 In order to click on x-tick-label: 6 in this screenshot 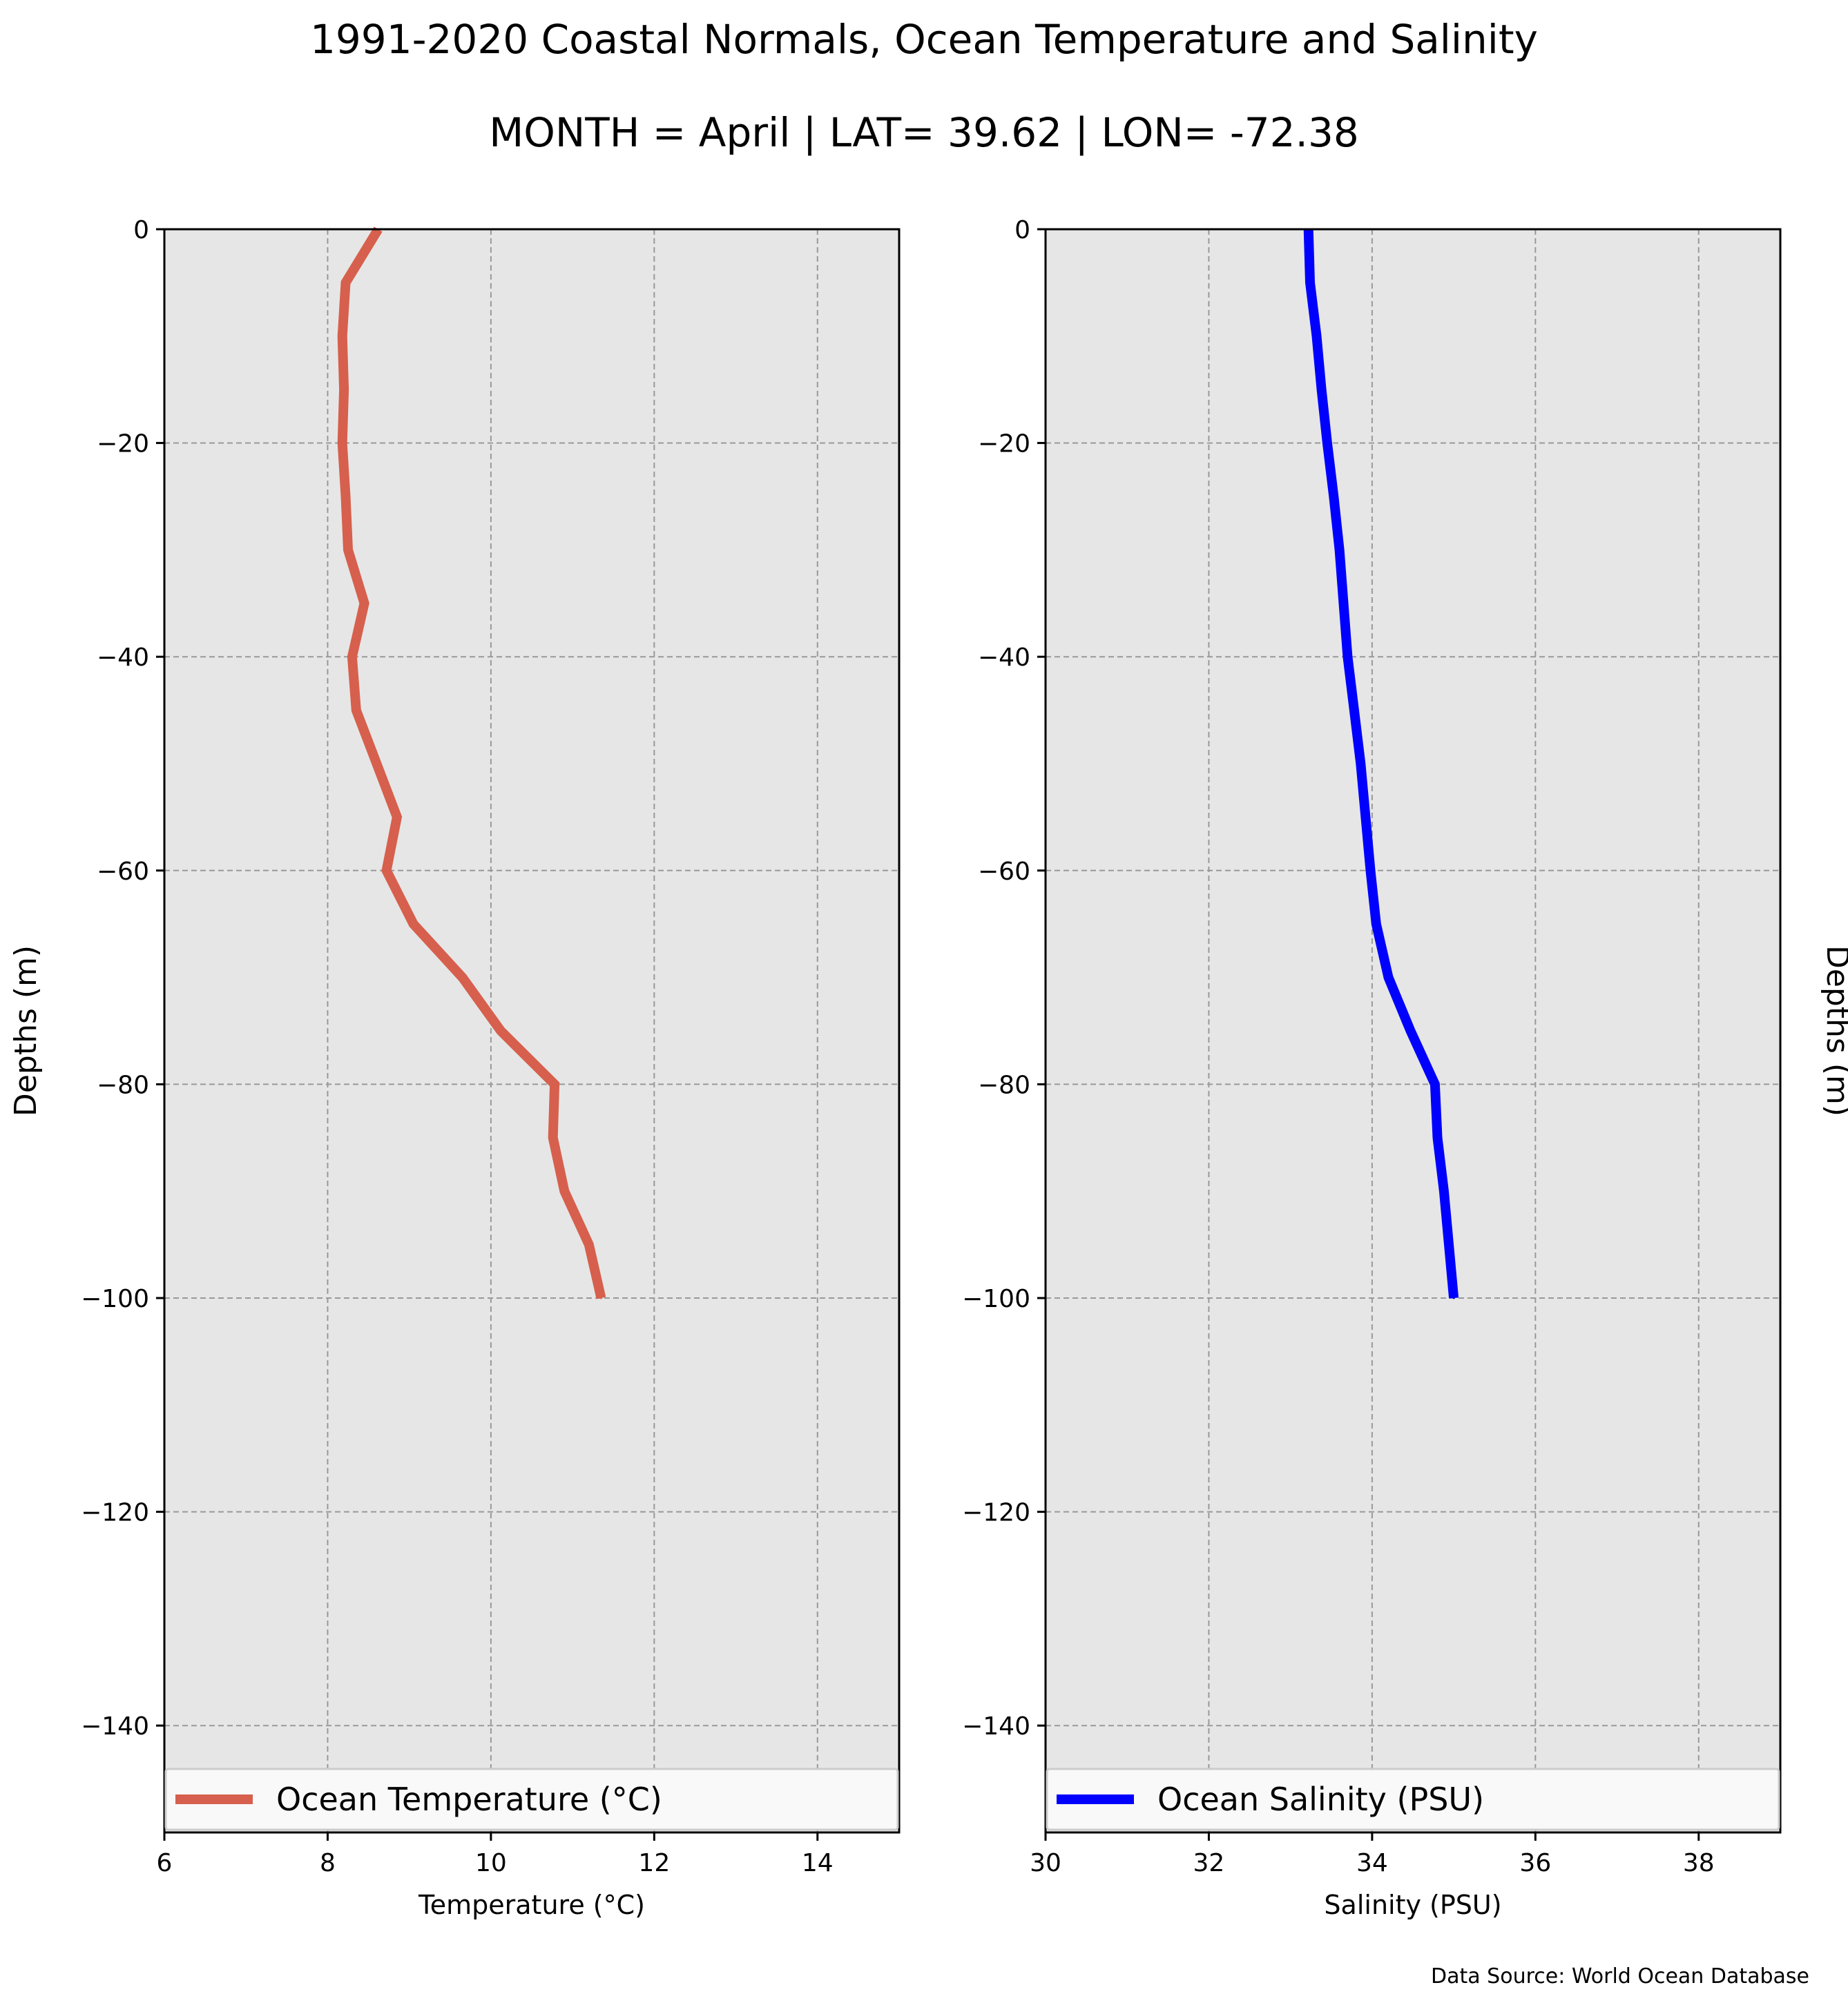, I will do `click(165, 1863)`.